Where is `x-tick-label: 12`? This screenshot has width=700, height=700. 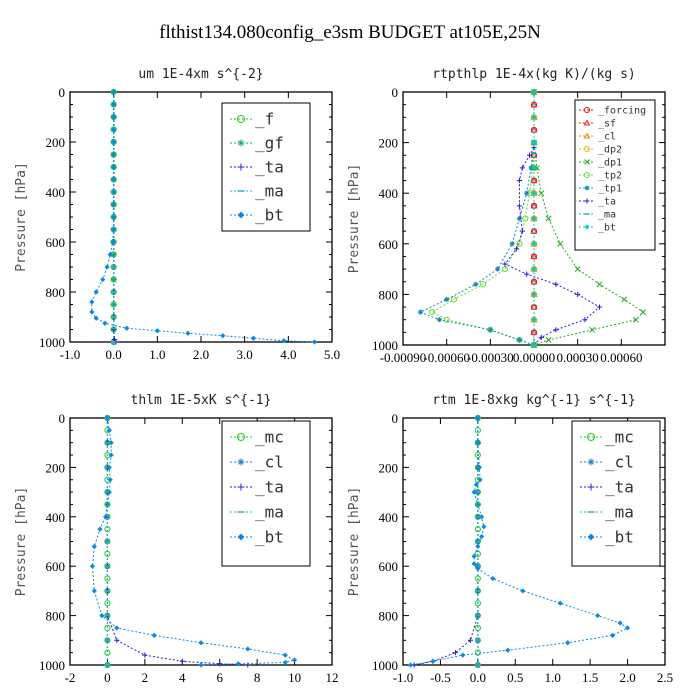 x-tick-label: 12 is located at coordinates (332, 677).